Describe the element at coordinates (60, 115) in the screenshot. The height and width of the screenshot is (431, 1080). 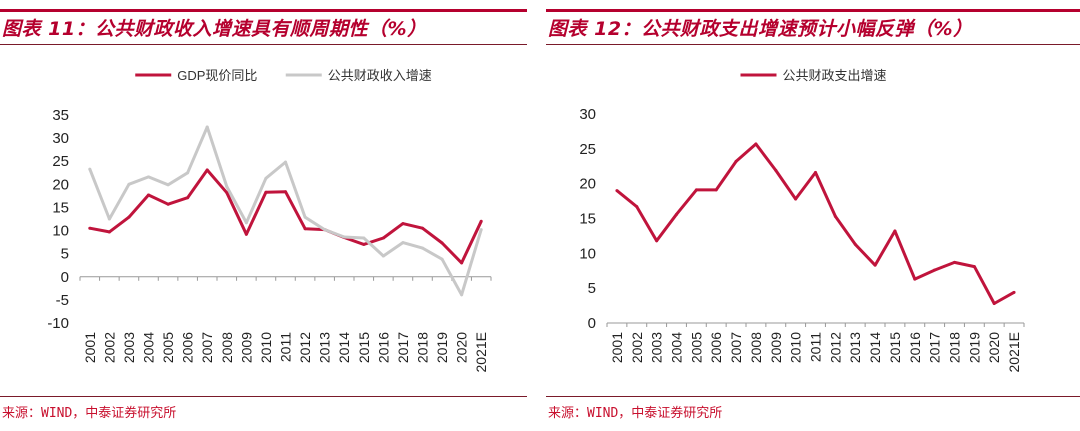
I see `y-tick-label: 35` at that location.